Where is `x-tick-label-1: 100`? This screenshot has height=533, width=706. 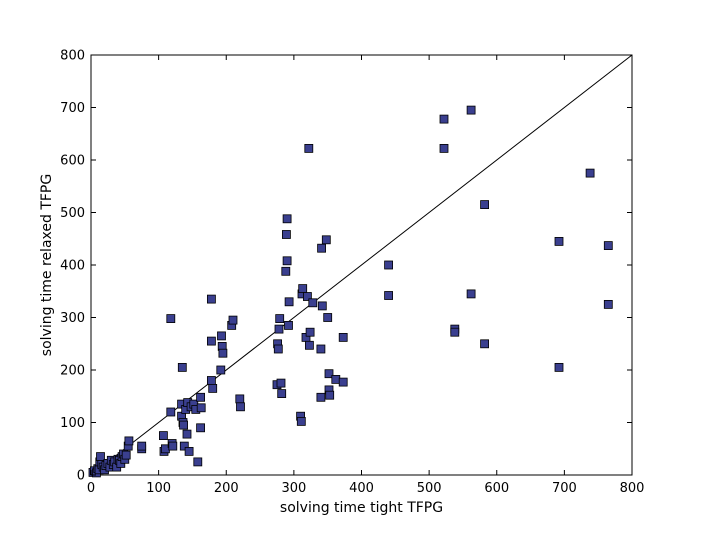 x-tick-label-1: 100 is located at coordinates (158, 488).